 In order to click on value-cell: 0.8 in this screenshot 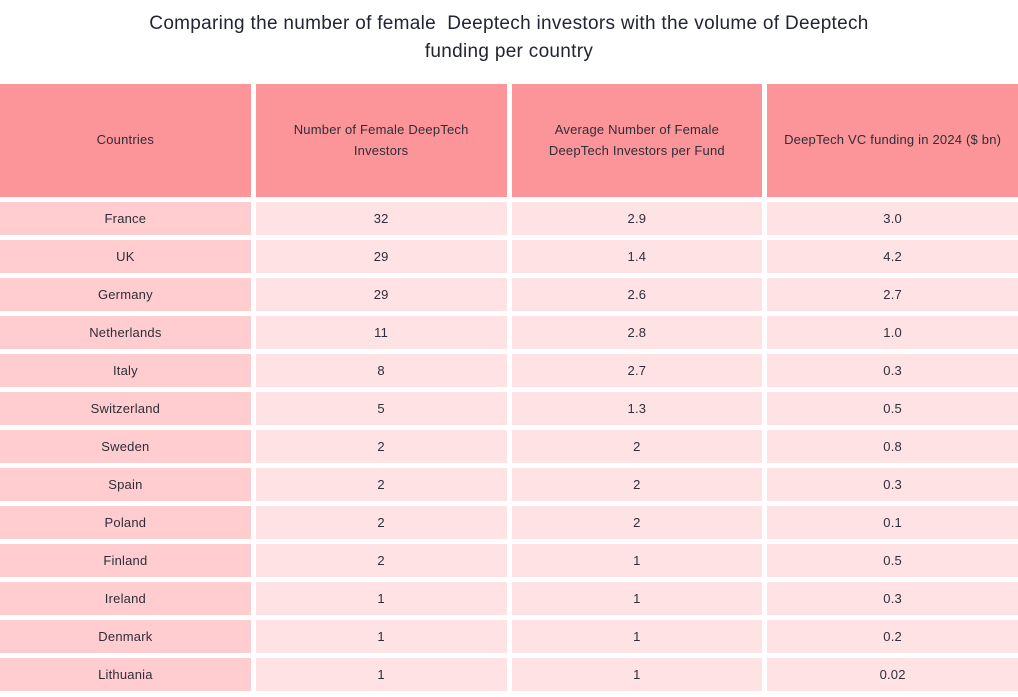, I will do `click(892, 446)`.